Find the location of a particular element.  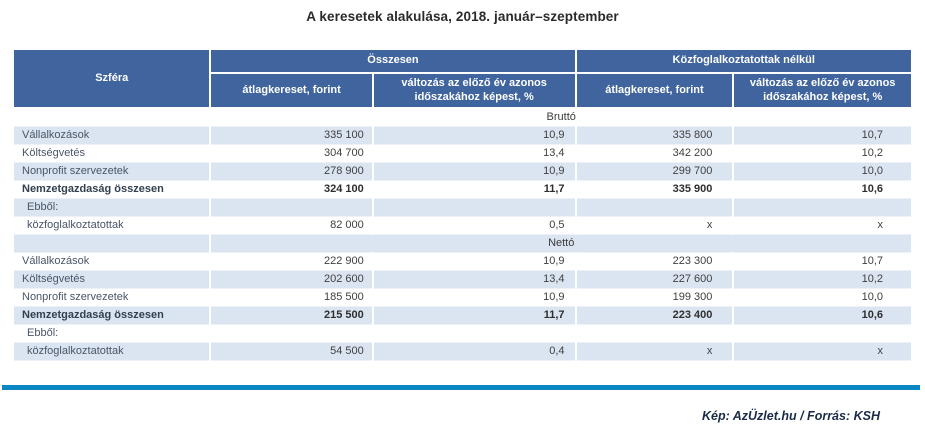

column-group-osszesen: Összesen is located at coordinates (393, 61).